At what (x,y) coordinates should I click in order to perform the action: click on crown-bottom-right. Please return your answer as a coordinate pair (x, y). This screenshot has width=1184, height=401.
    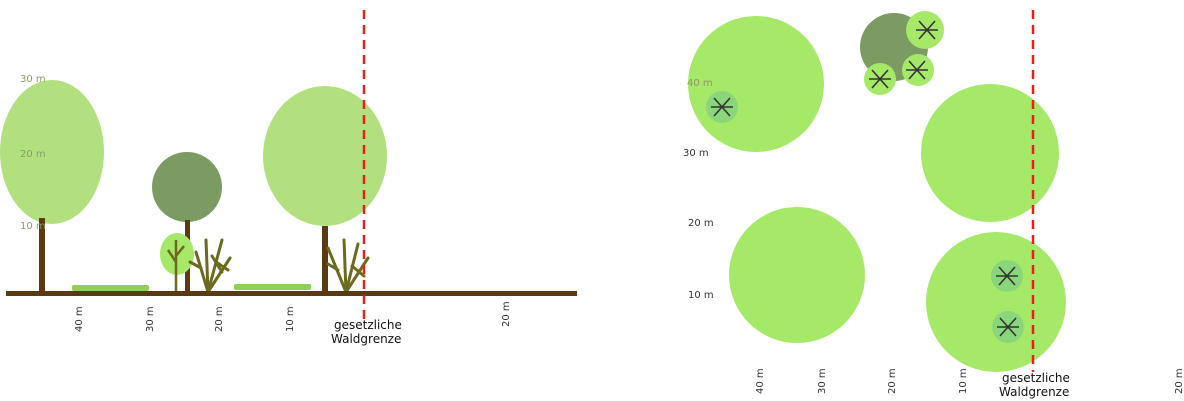
    Looking at the image, I should click on (996, 302).